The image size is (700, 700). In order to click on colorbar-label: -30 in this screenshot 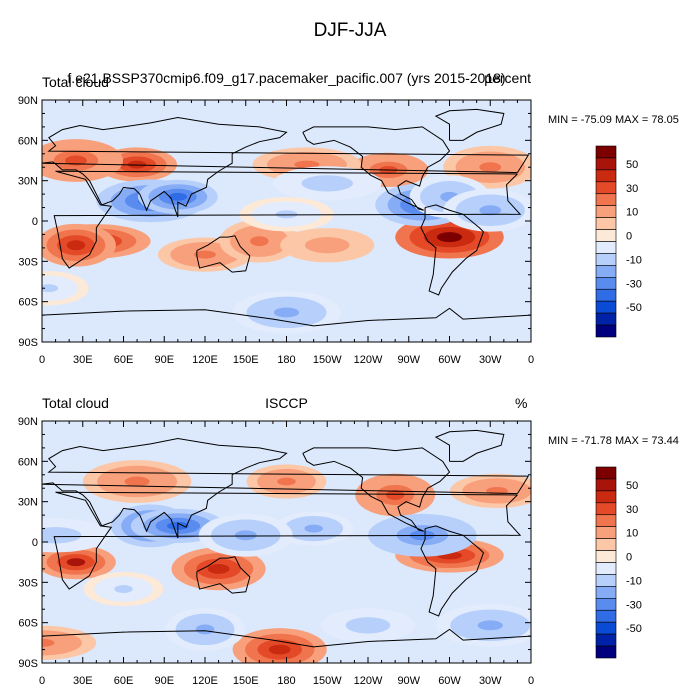, I will do `click(634, 284)`.